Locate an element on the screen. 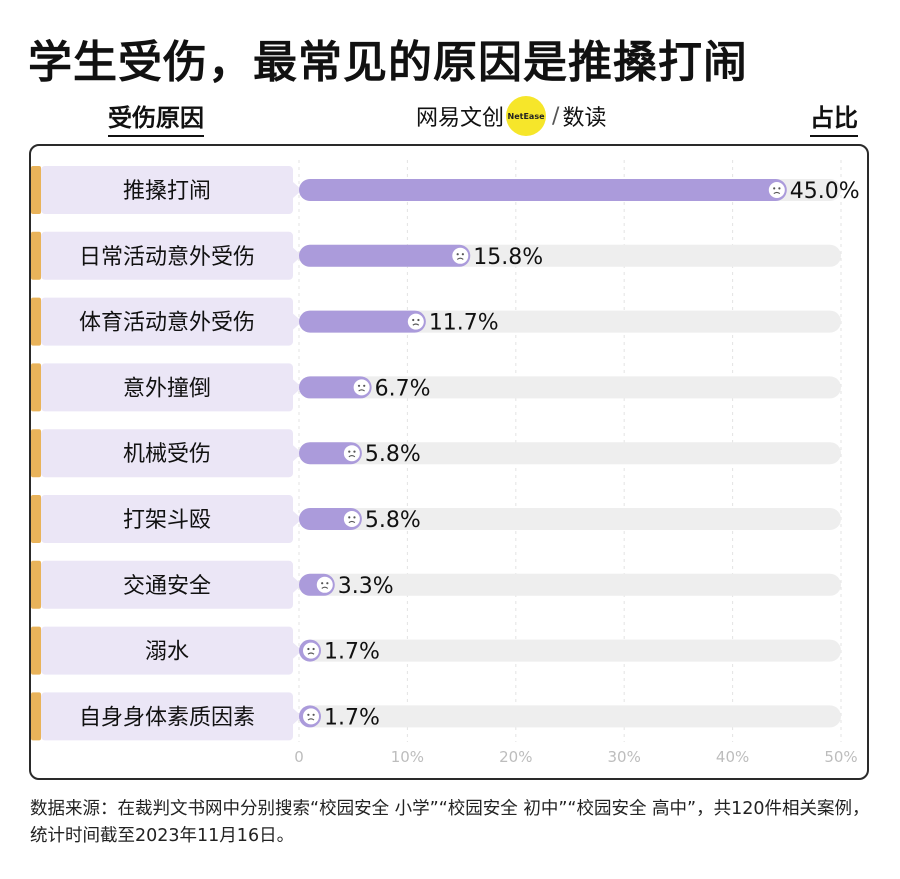 Image resolution: width=900 pixels, height=879 pixels. category-label: 日常活动意外受伤 is located at coordinates (167, 257).